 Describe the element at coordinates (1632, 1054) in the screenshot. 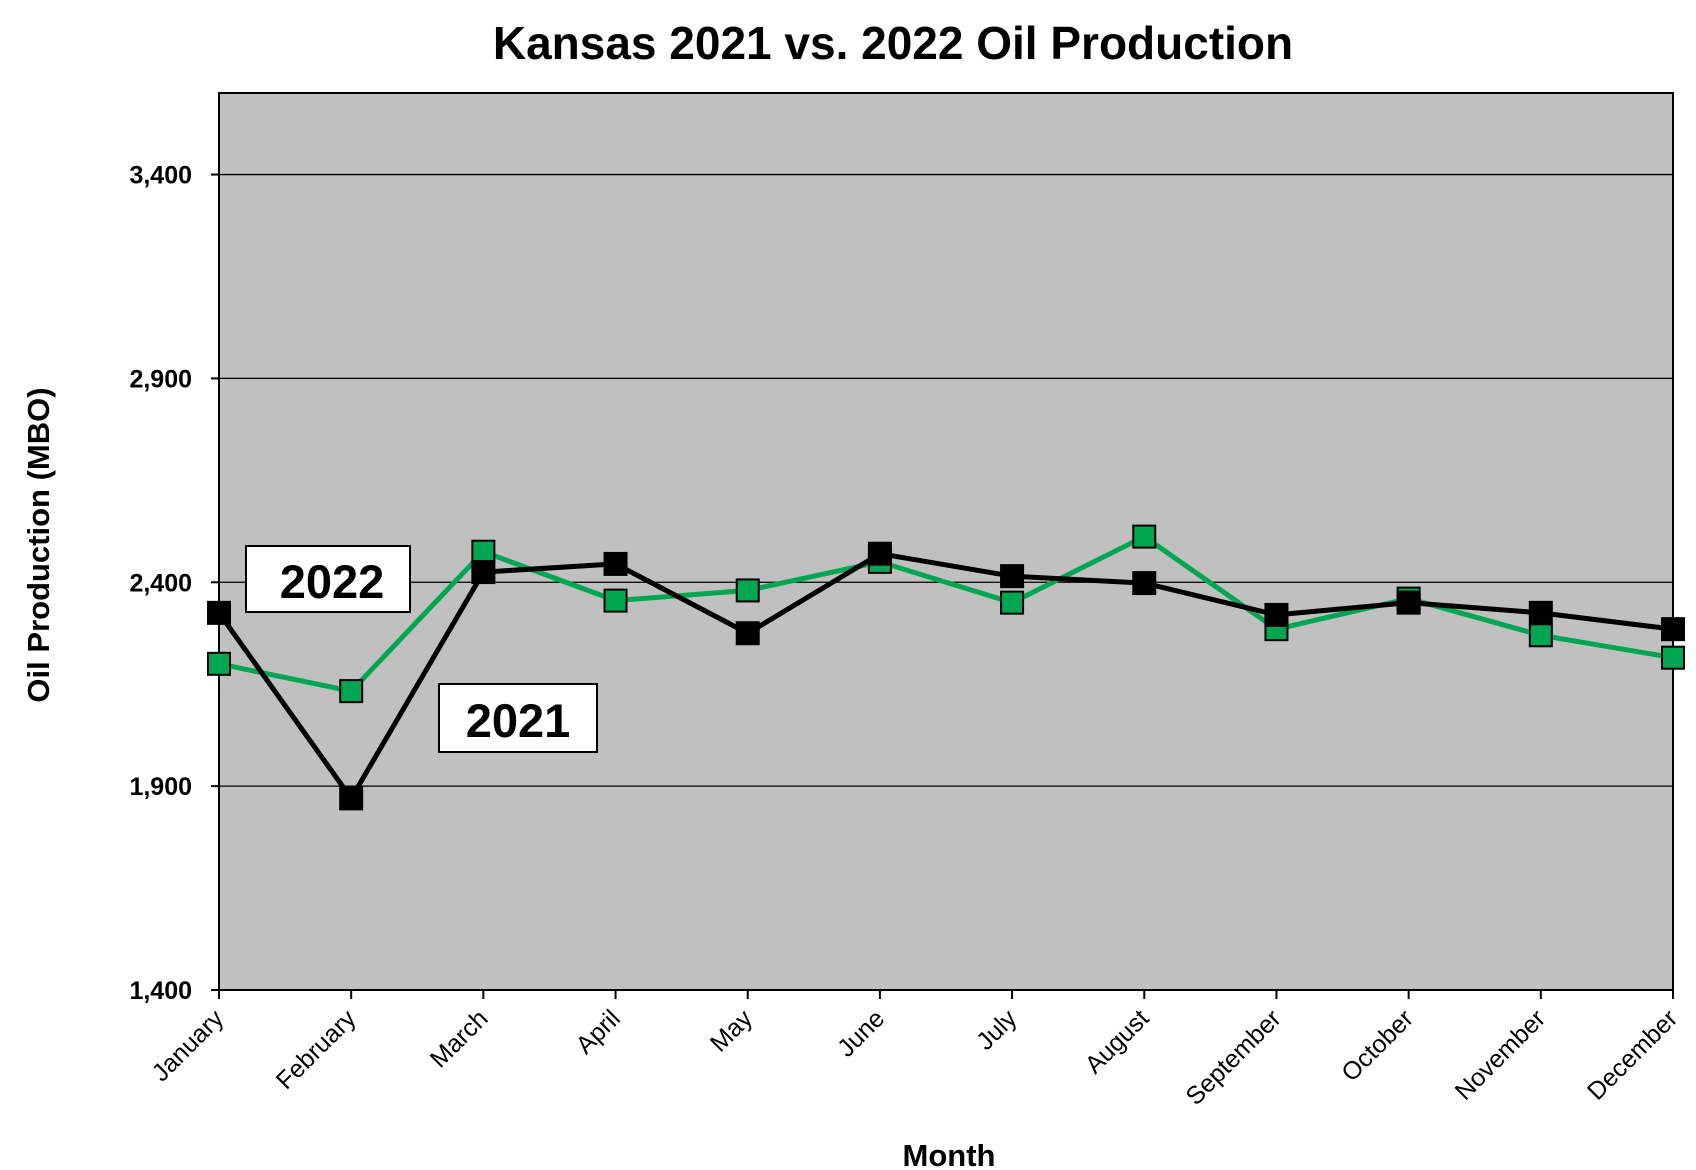

I see `x-tick-label: December` at that location.